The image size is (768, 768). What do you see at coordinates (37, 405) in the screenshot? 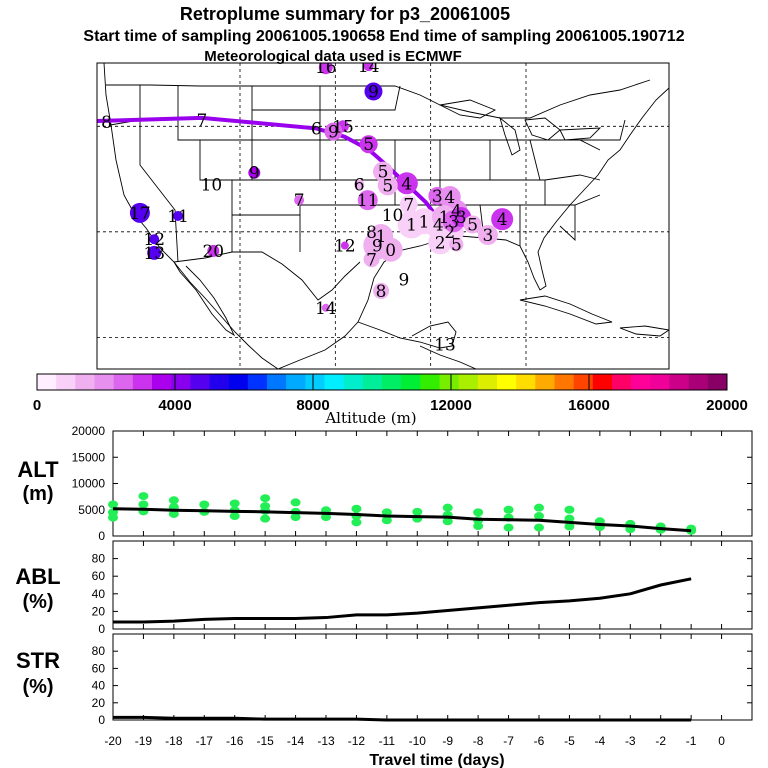
I see `colorbar-tick-label: 0` at bounding box center [37, 405].